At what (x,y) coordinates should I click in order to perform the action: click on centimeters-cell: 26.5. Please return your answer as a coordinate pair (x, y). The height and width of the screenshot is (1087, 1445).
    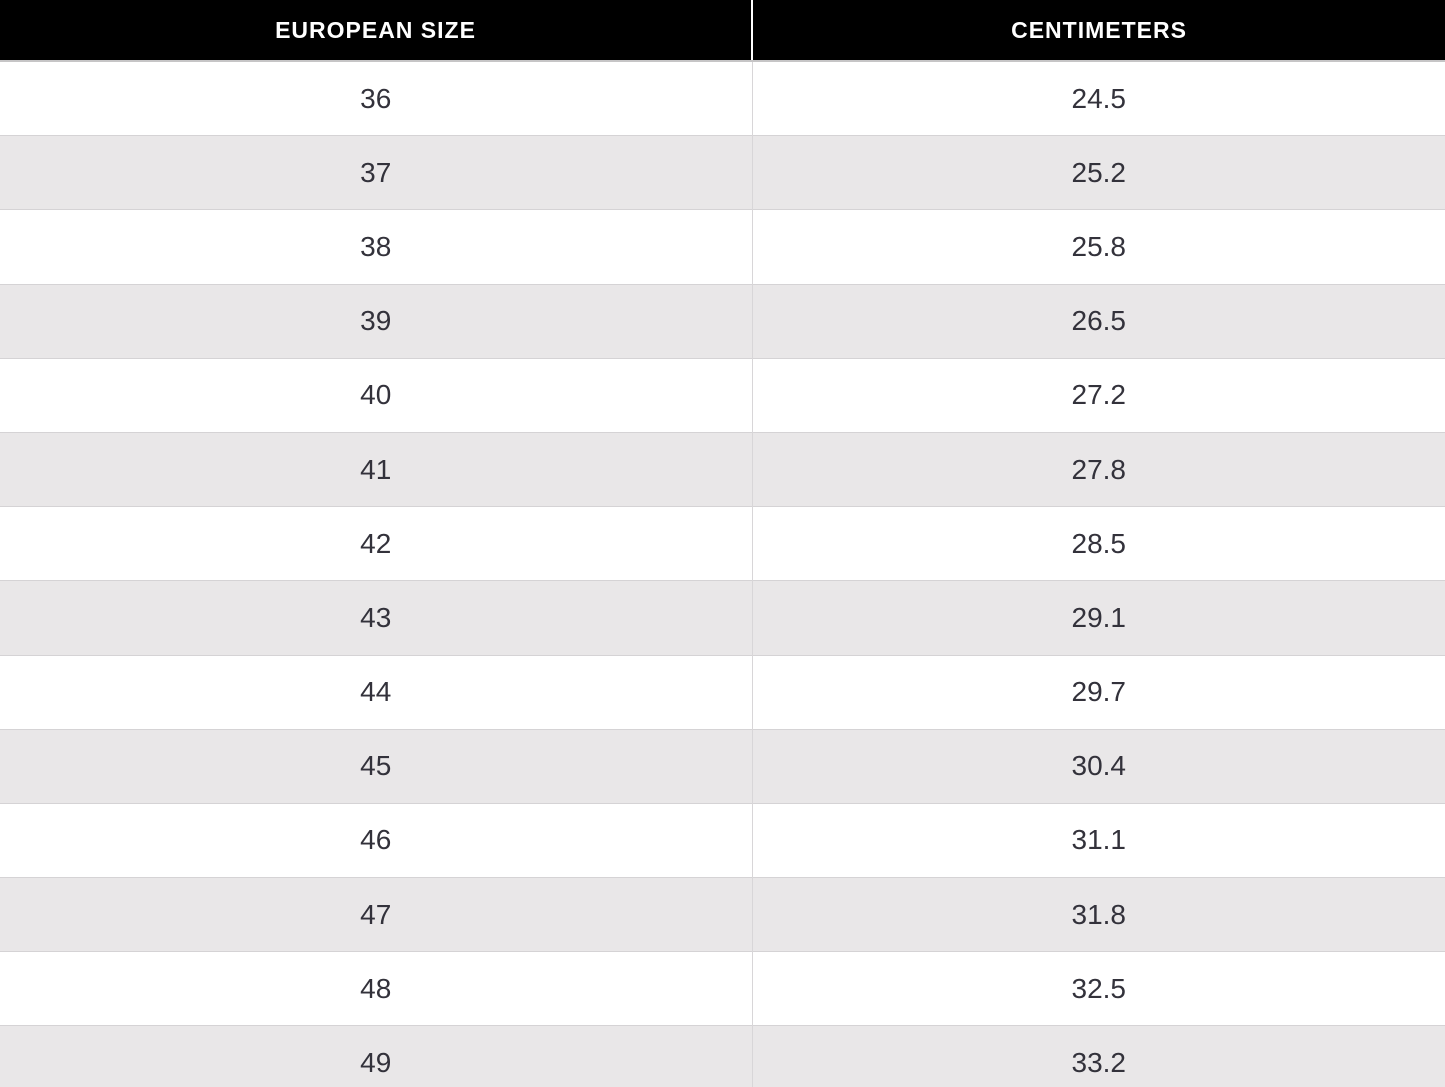
    Looking at the image, I should click on (1098, 321).